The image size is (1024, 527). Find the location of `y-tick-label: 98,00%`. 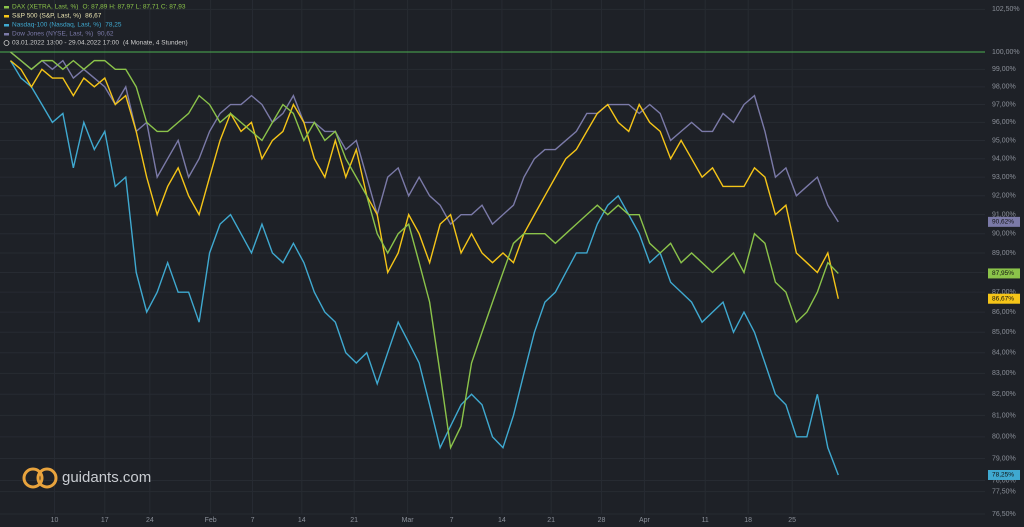

y-tick-label: 98,00% is located at coordinates (1004, 87).